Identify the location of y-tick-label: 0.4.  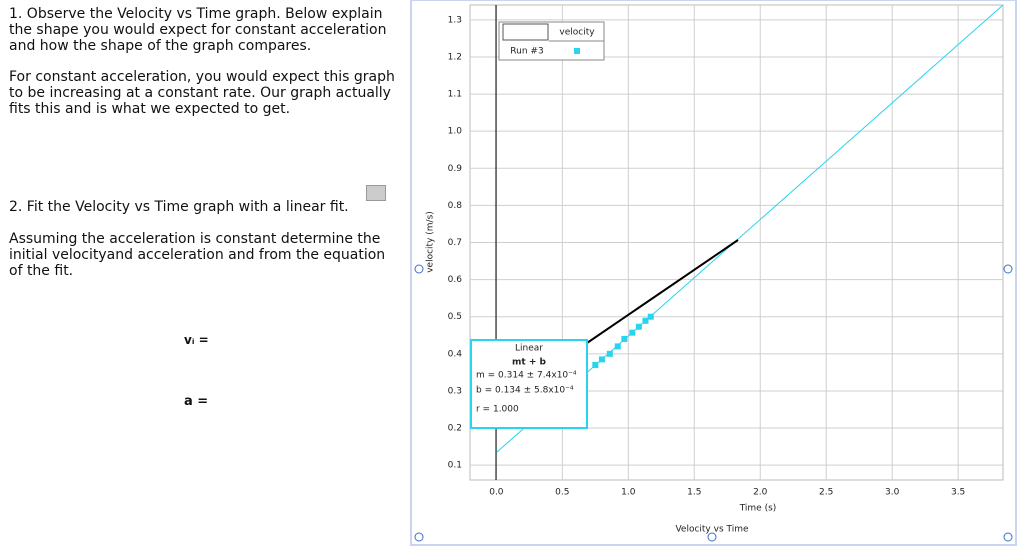
(455, 354).